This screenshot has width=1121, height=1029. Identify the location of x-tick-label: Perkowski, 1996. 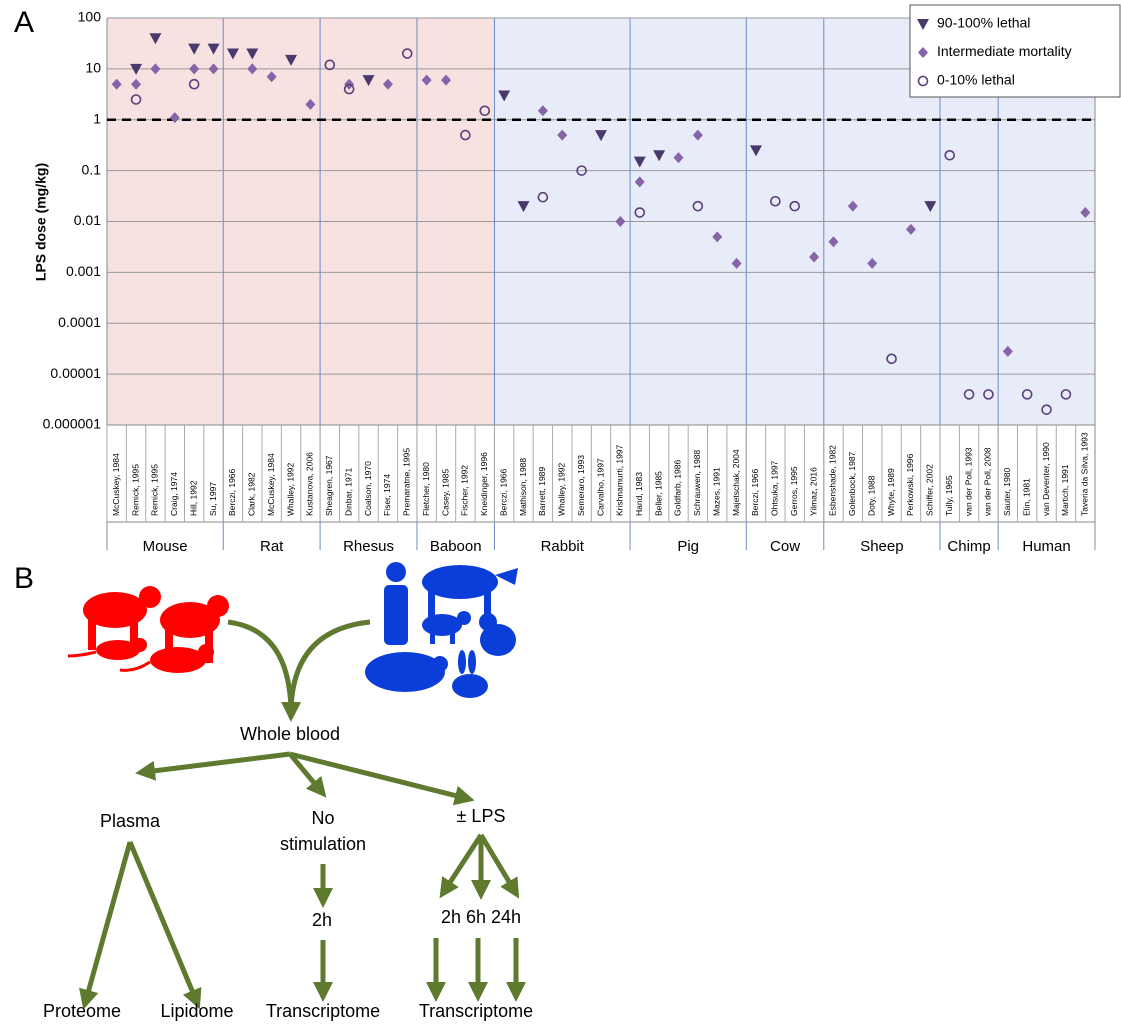
(910, 484).